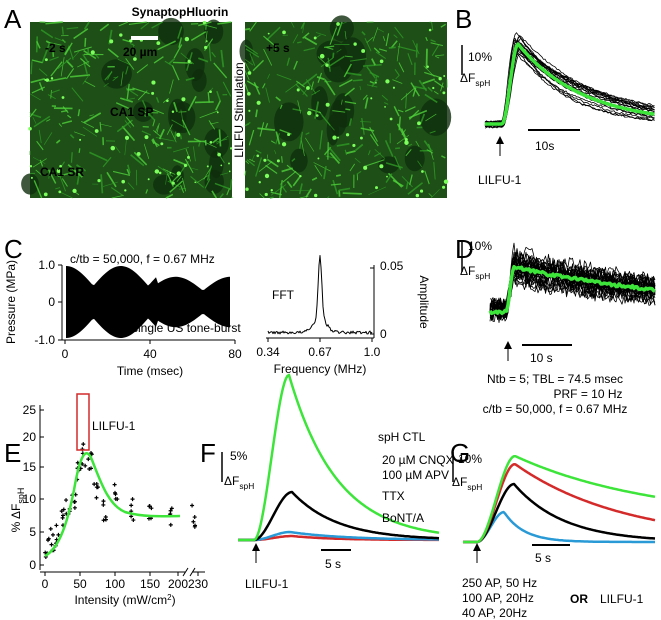  What do you see at coordinates (235, 354) in the screenshot?
I see `label: 80` at bounding box center [235, 354].